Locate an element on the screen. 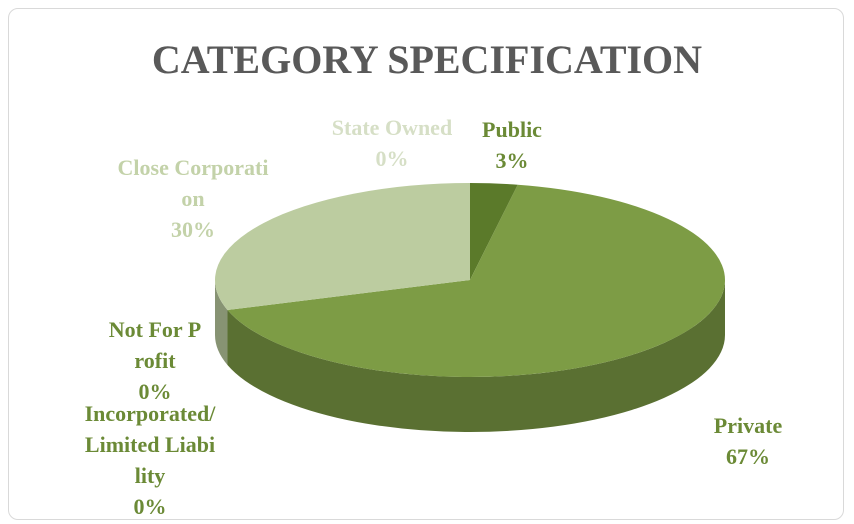 Image resolution: width=854 pixels, height=524 pixels. data-label: State Owned 0% is located at coordinates (392, 143).